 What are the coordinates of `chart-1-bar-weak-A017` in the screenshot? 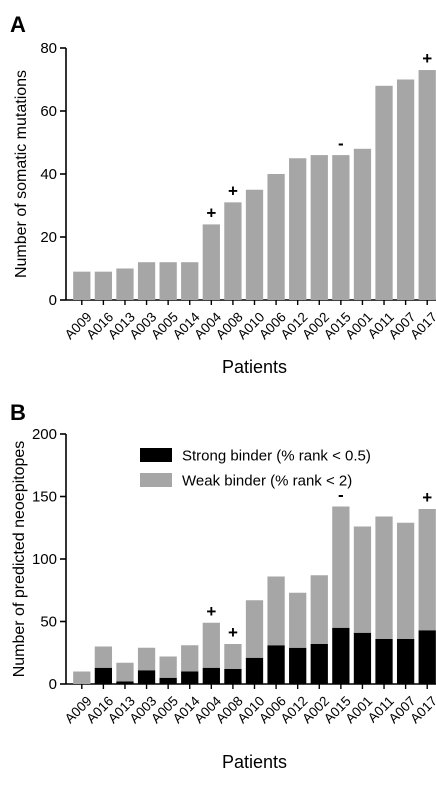 It's located at (427, 570).